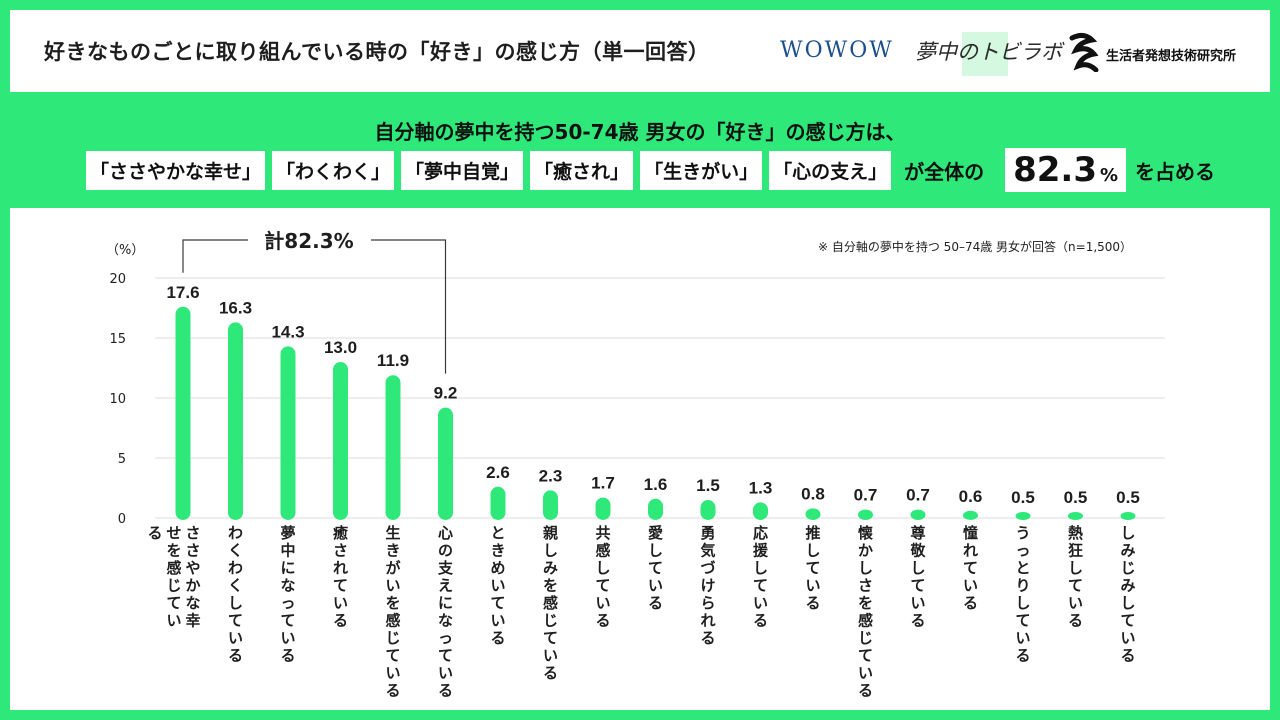 Image resolution: width=1280 pixels, height=720 pixels. What do you see at coordinates (392, 551) in the screenshot?
I see `x-category-char: き` at bounding box center [392, 551].